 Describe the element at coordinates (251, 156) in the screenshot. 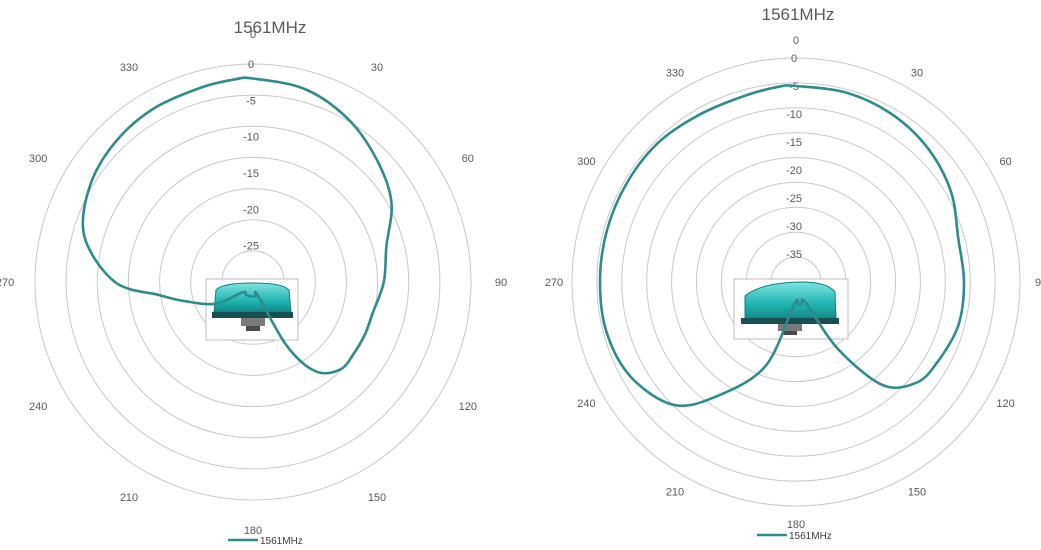

I see `radial-tick-labels: 0 -5 -10 -15 -20 -25` at that location.